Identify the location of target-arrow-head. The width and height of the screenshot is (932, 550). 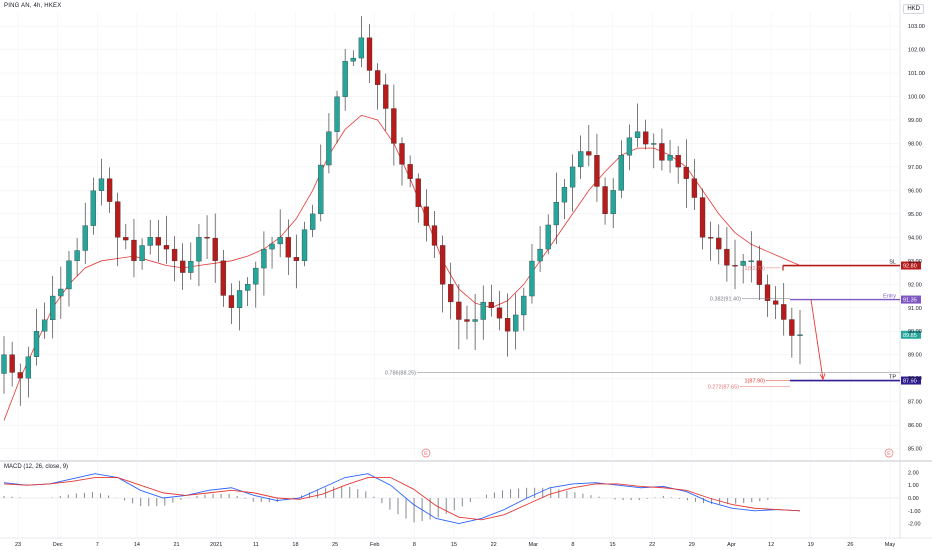
(822, 377).